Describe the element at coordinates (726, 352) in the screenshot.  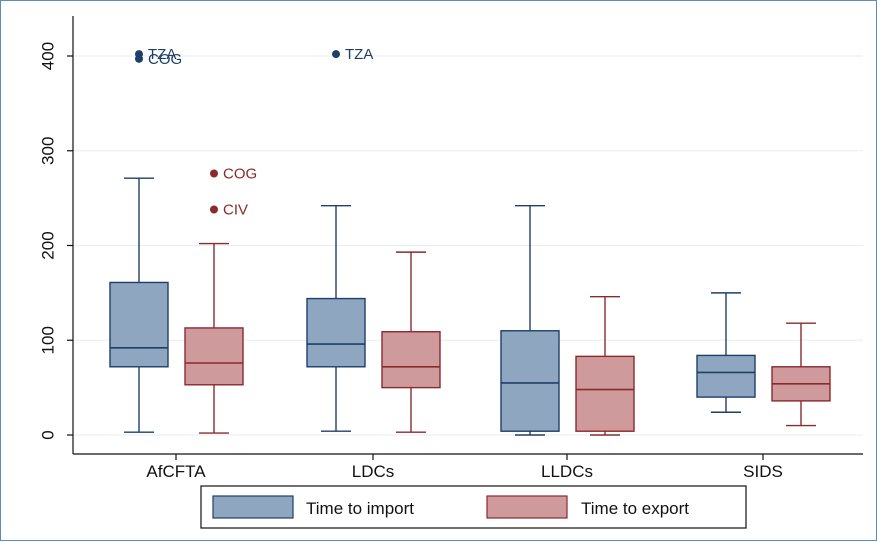
I see `box-sids-import` at that location.